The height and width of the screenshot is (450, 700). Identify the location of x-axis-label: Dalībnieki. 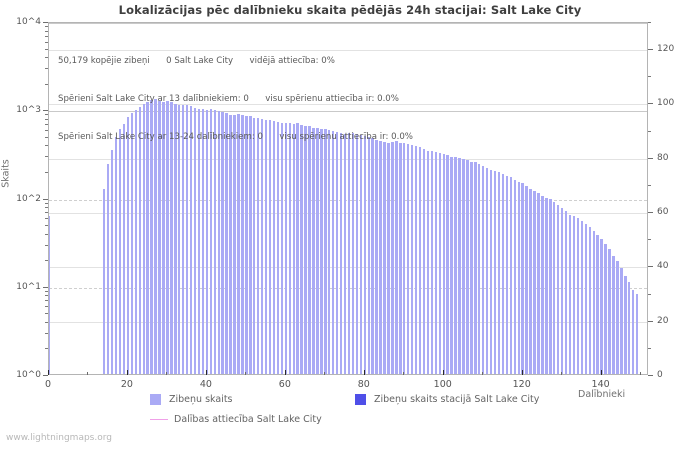
(602, 394).